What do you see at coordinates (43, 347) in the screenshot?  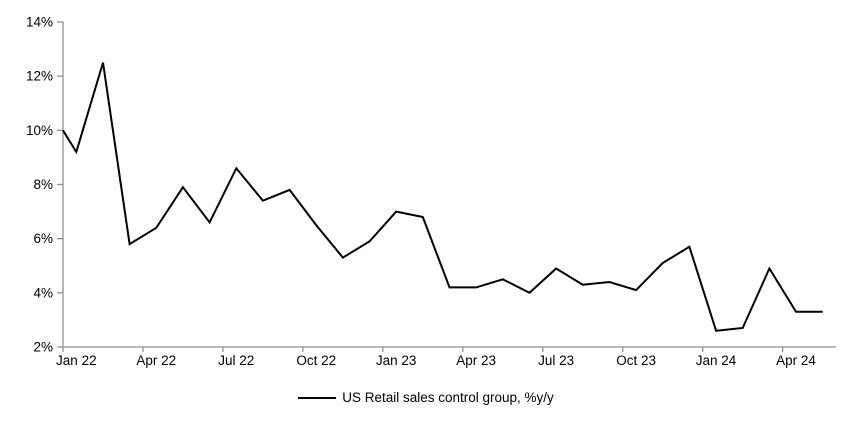 I see `y-tick-label: 2%` at bounding box center [43, 347].